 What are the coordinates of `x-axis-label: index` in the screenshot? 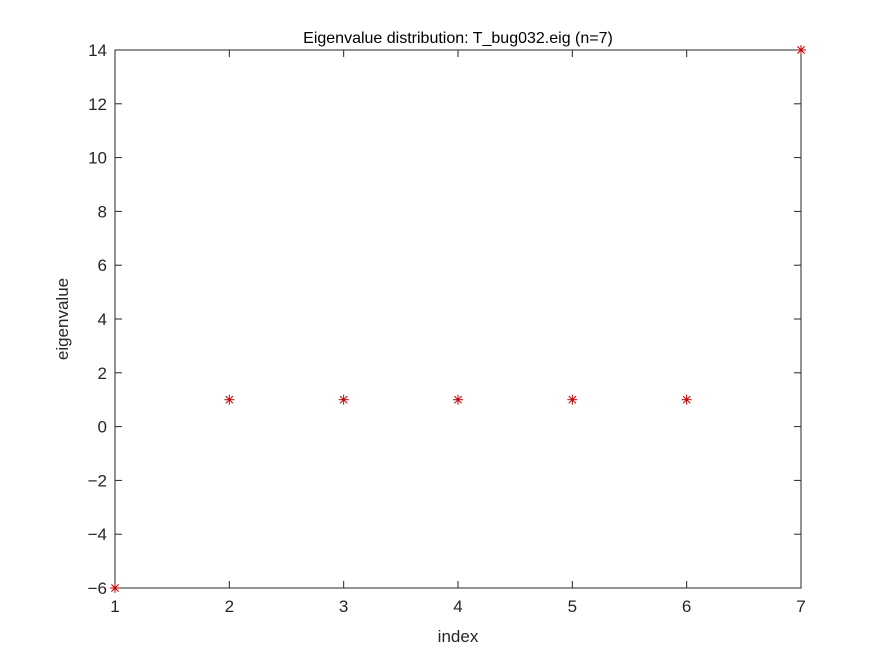 It's located at (458, 636).